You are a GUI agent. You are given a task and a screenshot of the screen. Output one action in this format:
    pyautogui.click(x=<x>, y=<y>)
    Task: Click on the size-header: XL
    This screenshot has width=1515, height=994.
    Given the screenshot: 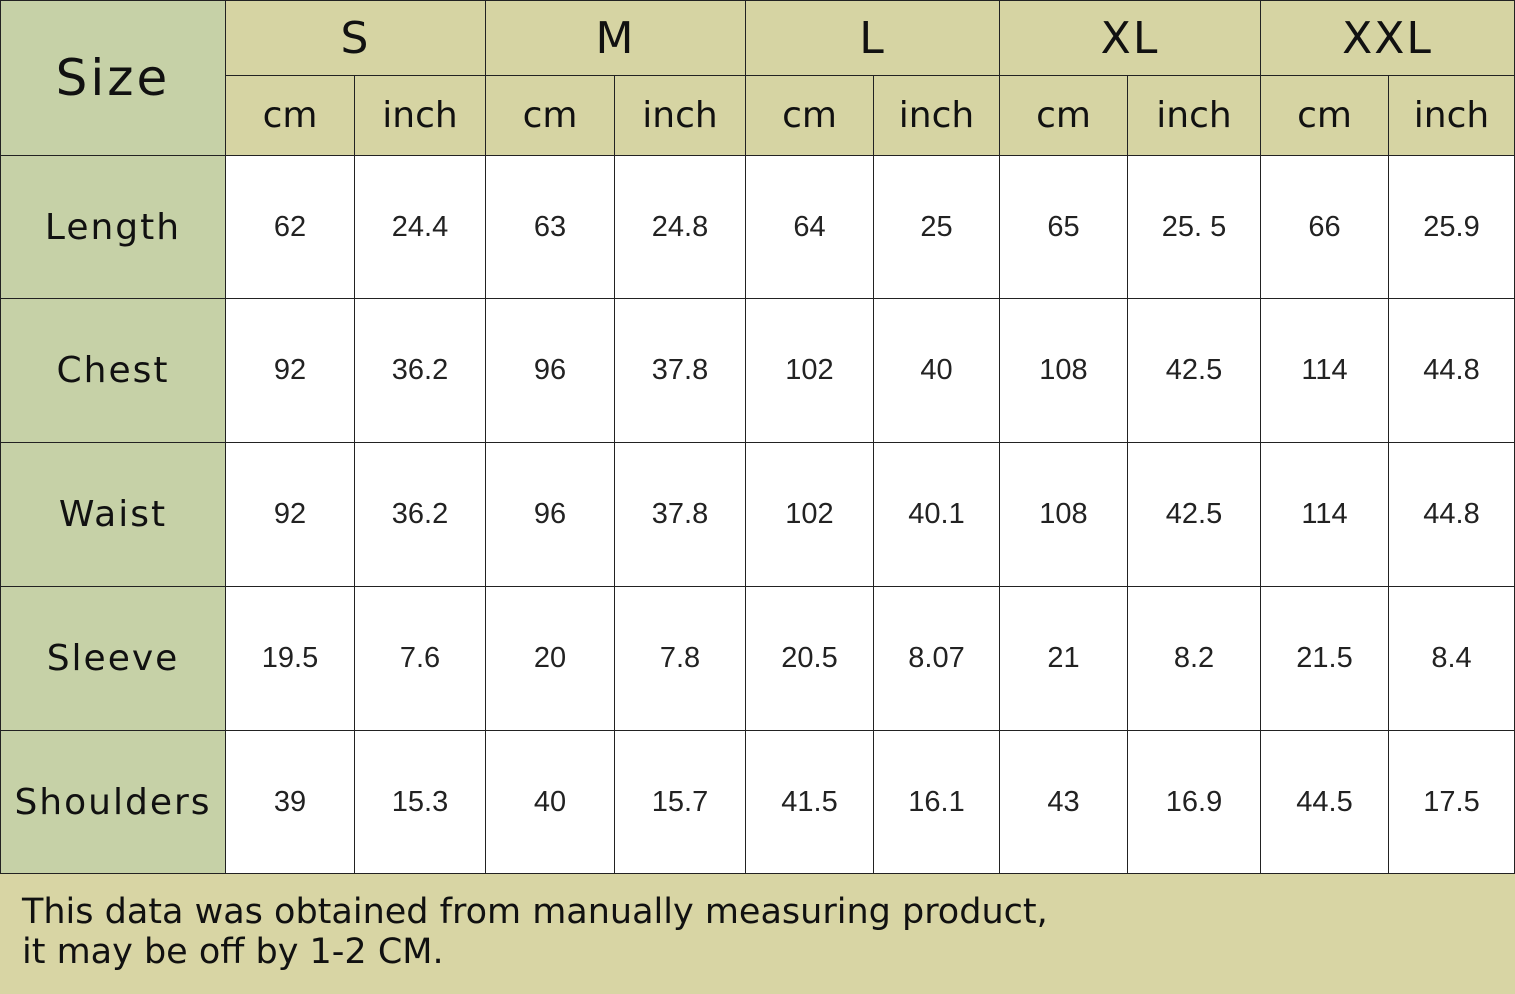 What is the action you would take?
    pyautogui.click(x=1130, y=38)
    